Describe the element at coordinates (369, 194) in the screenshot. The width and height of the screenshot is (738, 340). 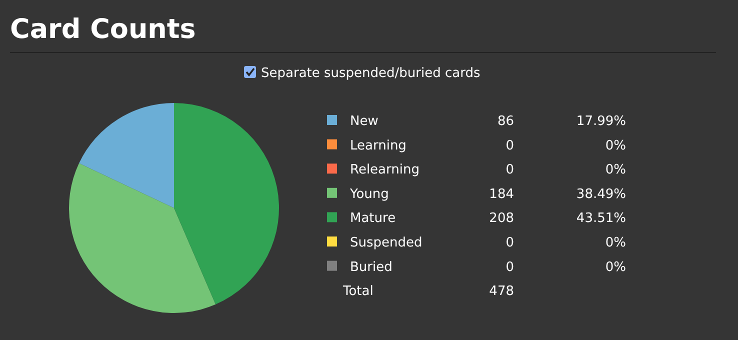
I see `legend-label: Young` at that location.